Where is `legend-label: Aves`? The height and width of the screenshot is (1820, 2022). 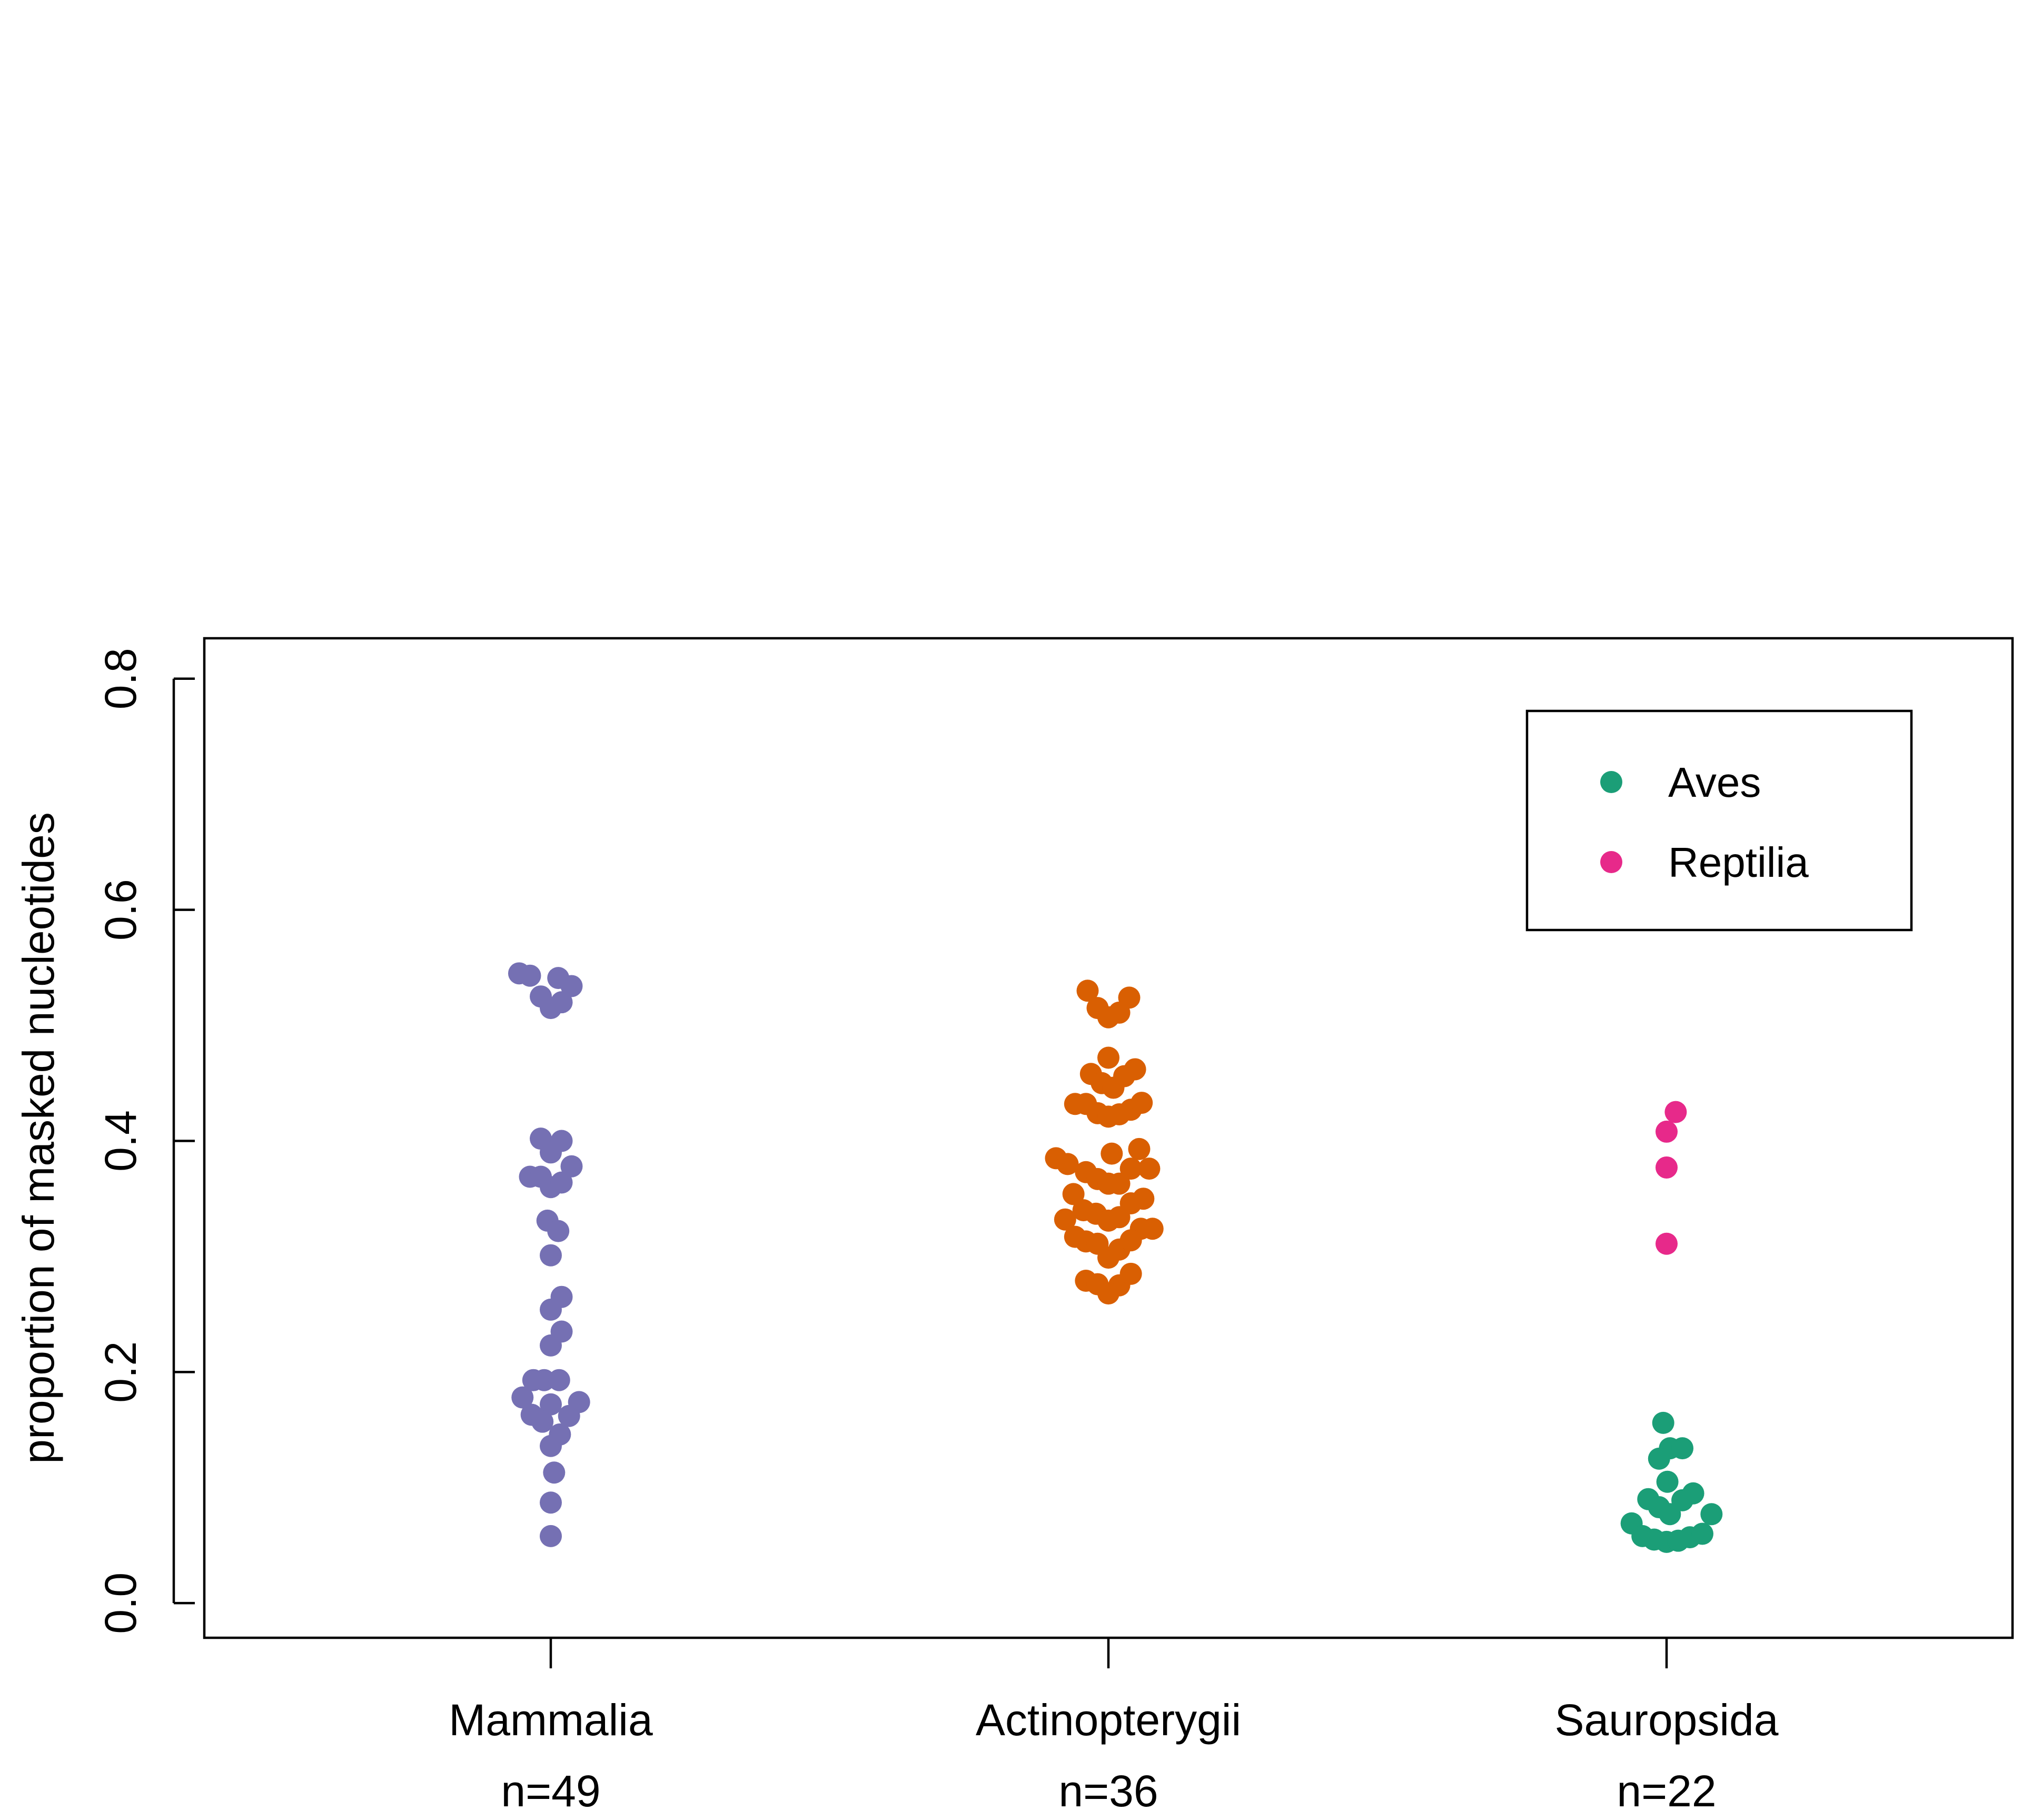 legend-label: Aves is located at coordinates (1715, 782).